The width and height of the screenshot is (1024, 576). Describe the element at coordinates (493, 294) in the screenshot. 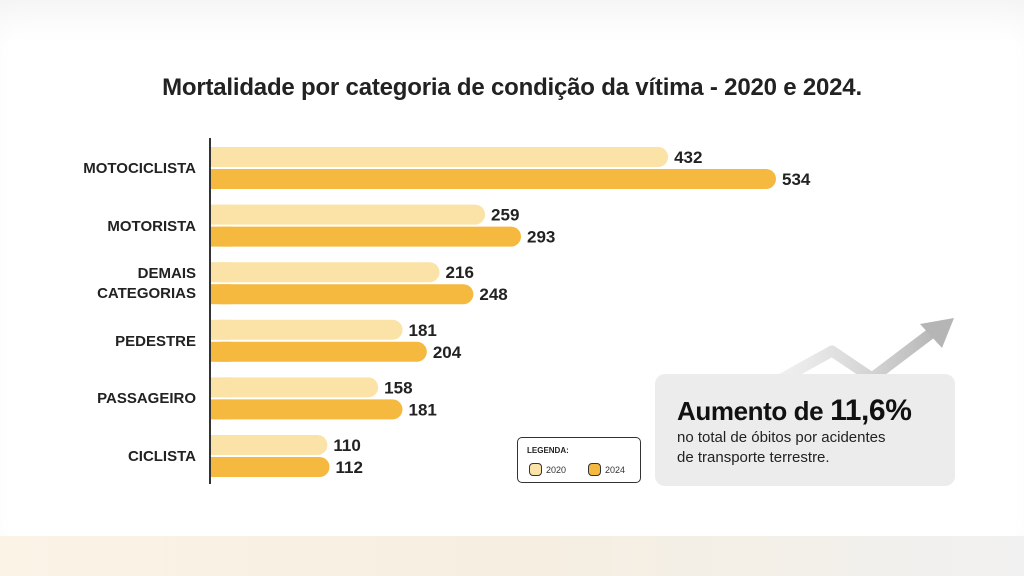

I see `data-label-2024-2: 248` at that location.